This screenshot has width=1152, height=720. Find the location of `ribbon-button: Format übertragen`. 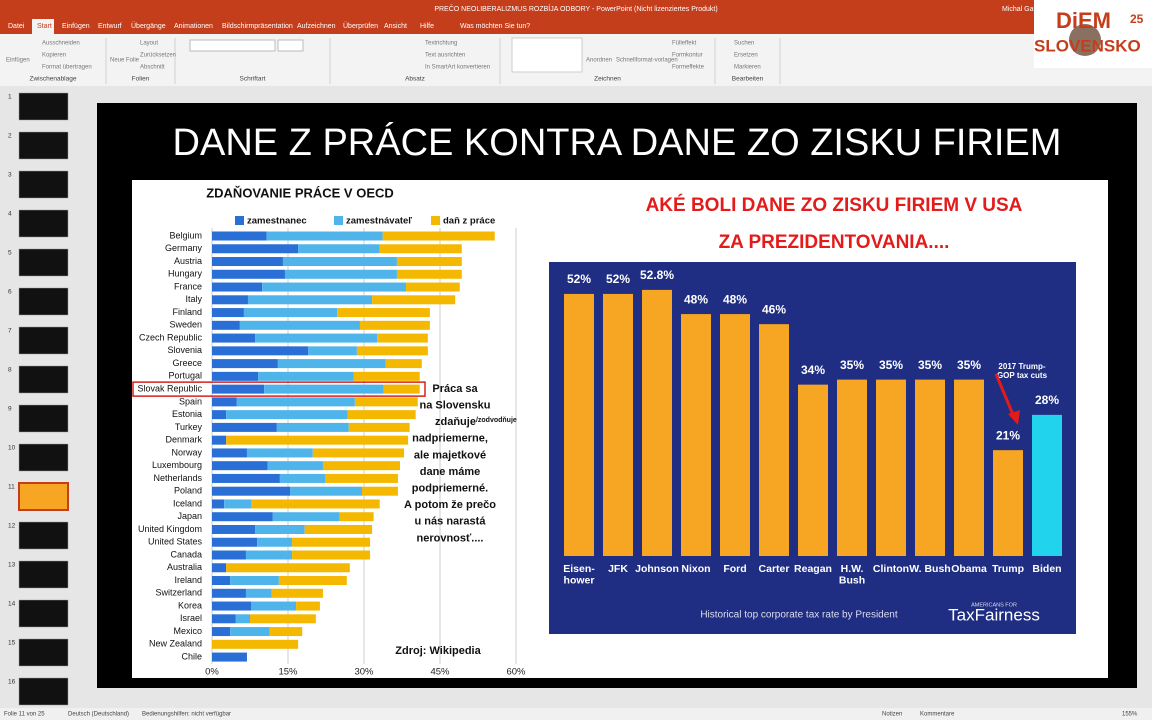

ribbon-button: Format übertragen is located at coordinates (67, 68).